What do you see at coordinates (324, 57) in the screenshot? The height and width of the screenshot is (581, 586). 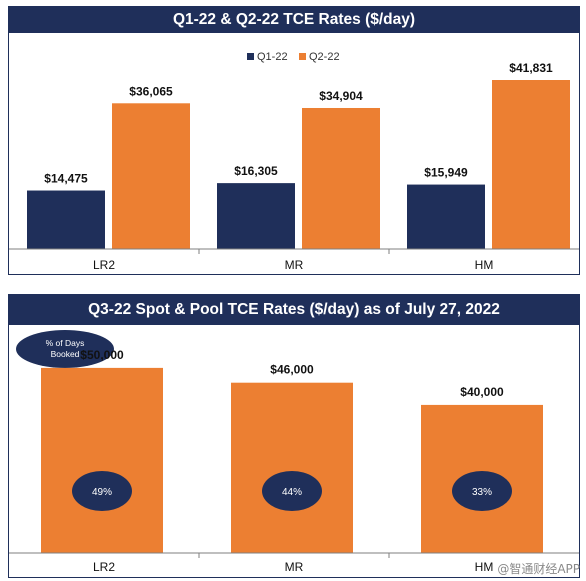 I see `legend-label-q2-22: Q2-22` at bounding box center [324, 57].